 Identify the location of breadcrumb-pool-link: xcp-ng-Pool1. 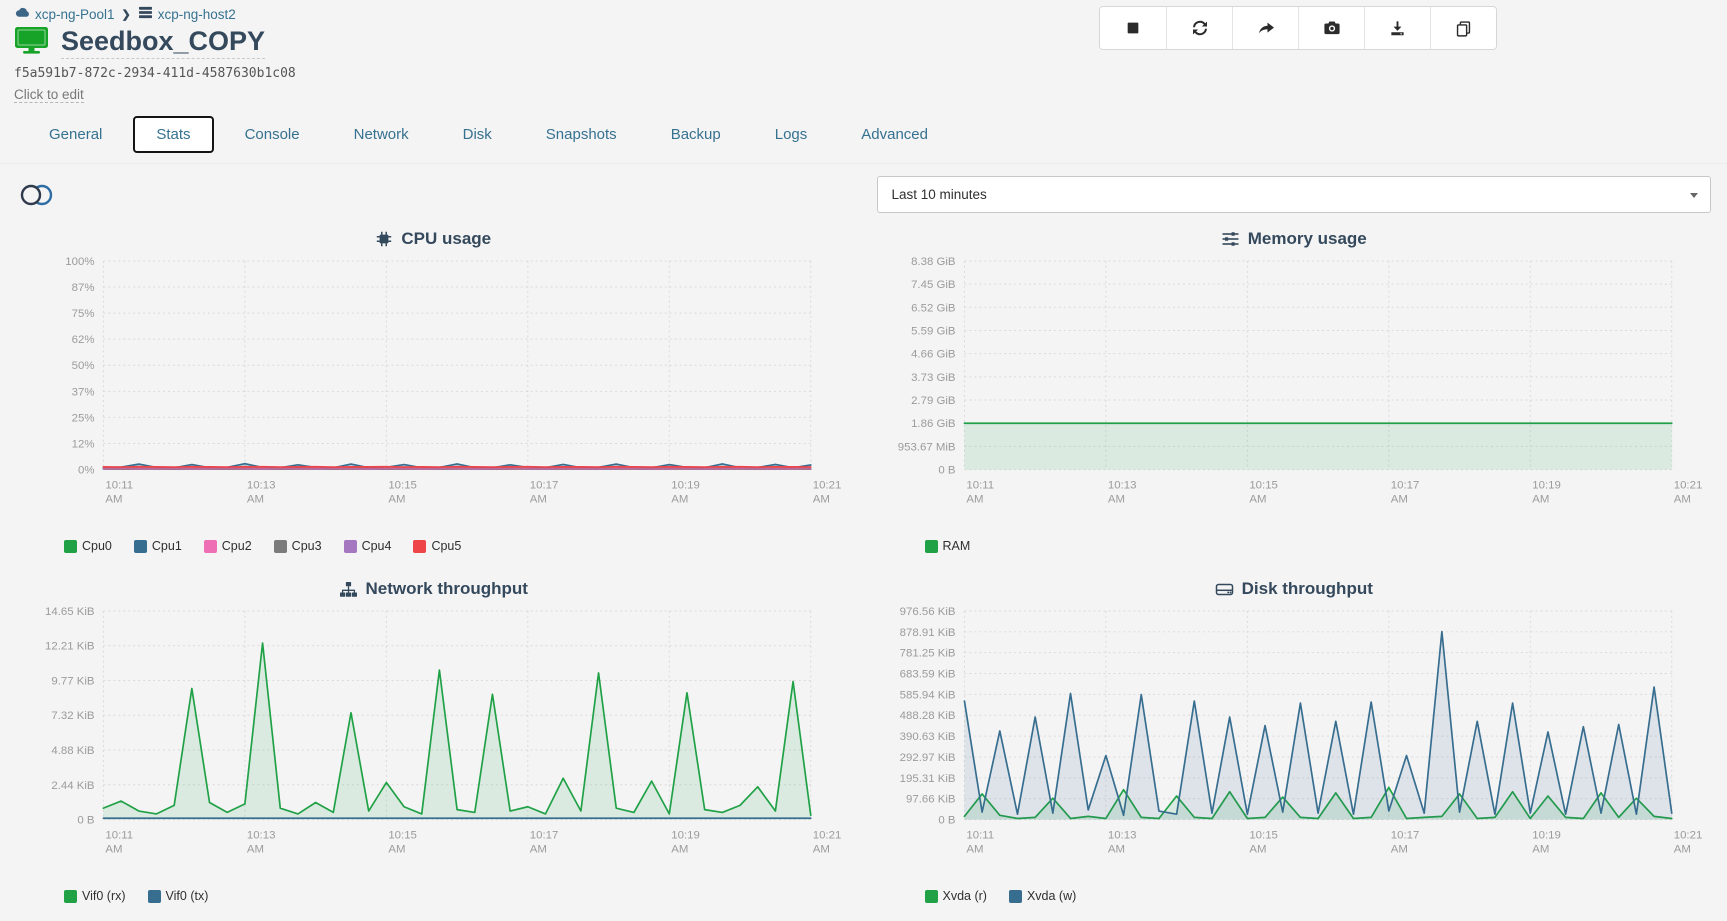
(64, 14).